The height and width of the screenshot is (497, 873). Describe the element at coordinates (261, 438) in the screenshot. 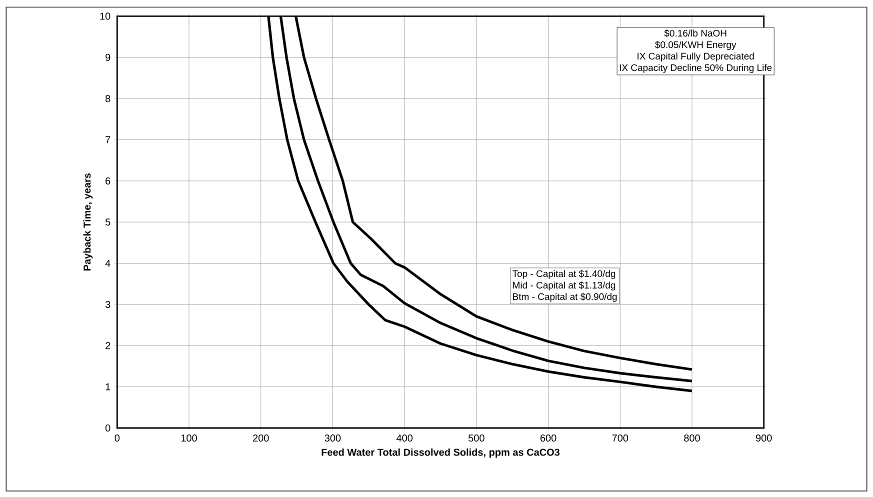

I see `x-tick-label: 200` at that location.